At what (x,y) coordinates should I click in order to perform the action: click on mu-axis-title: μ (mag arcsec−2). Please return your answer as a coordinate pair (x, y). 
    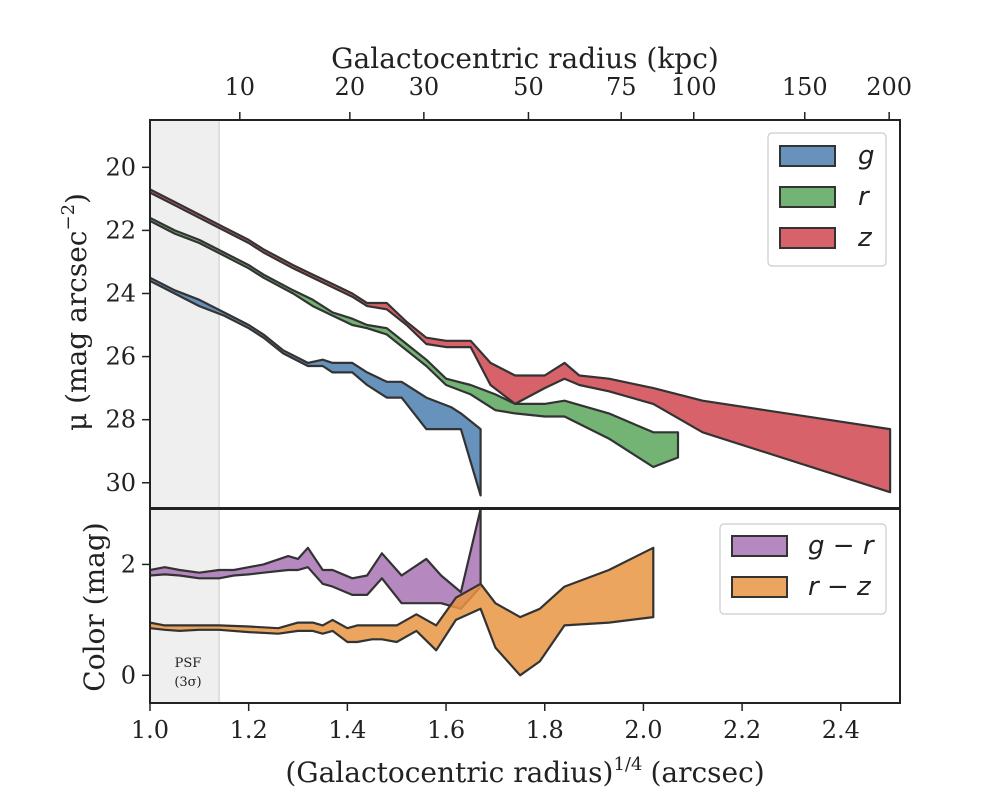
    Looking at the image, I should click on (75, 312).